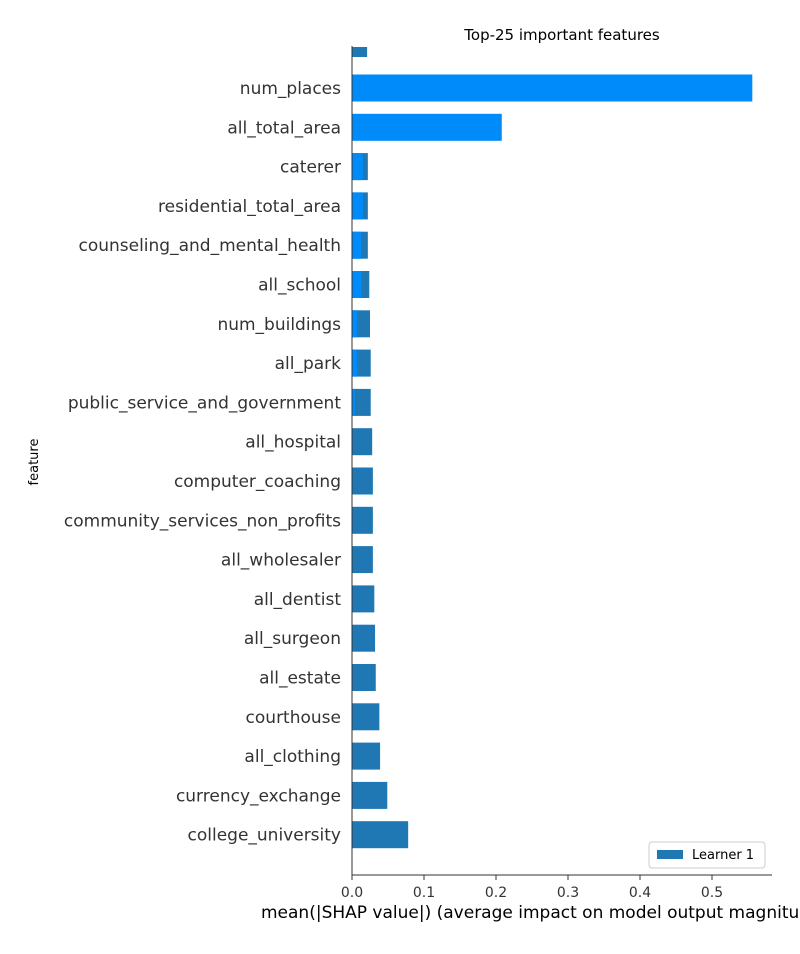 This screenshot has height=954, width=800. Describe the element at coordinates (427, 127) in the screenshot. I see `bar-highlight-all_total_area` at that location.